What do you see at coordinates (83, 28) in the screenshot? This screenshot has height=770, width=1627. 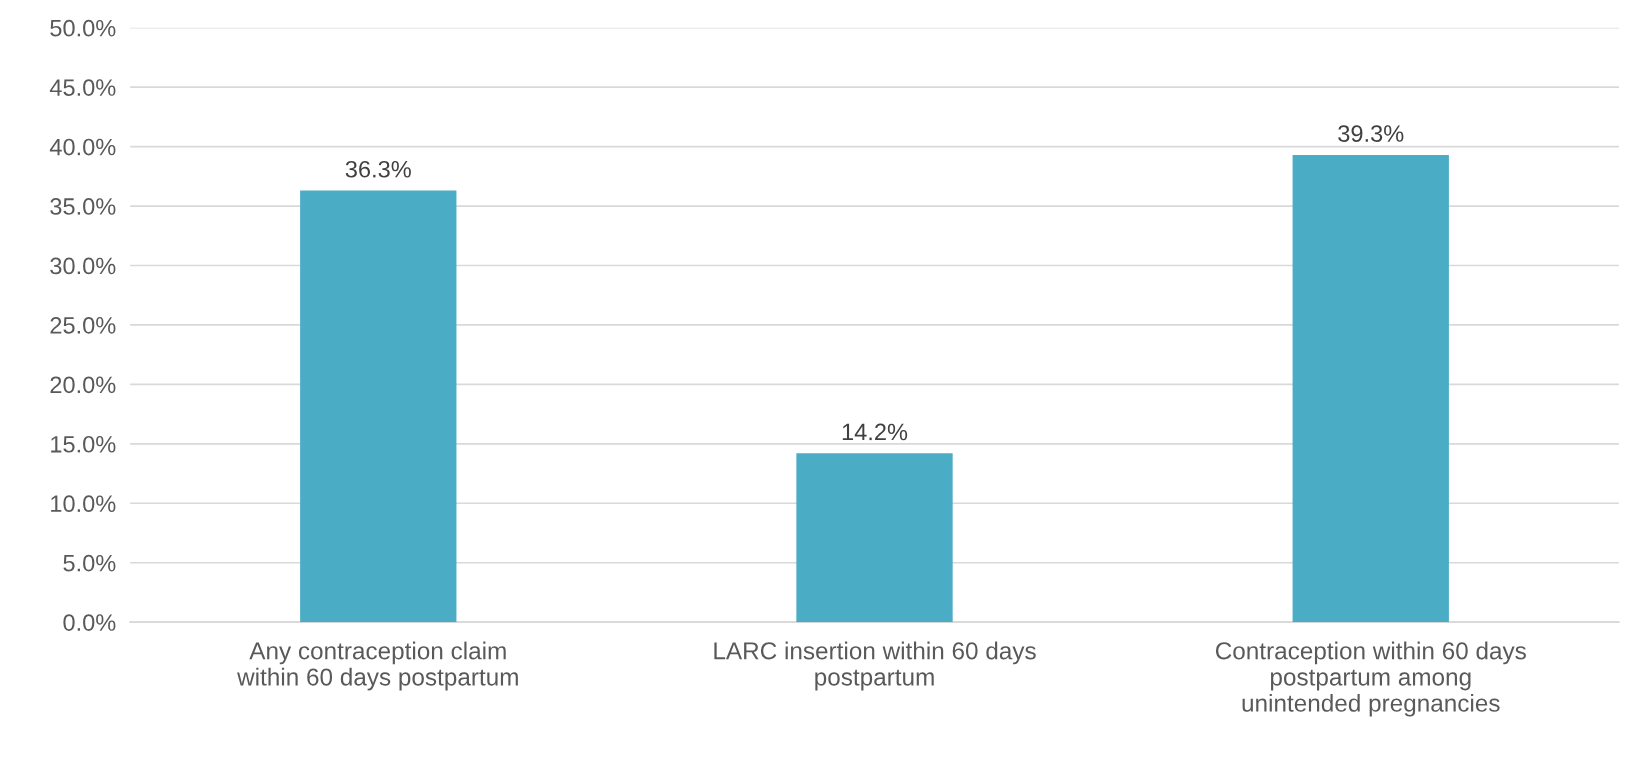 I see `y-tick-label: 50.0%` at bounding box center [83, 28].